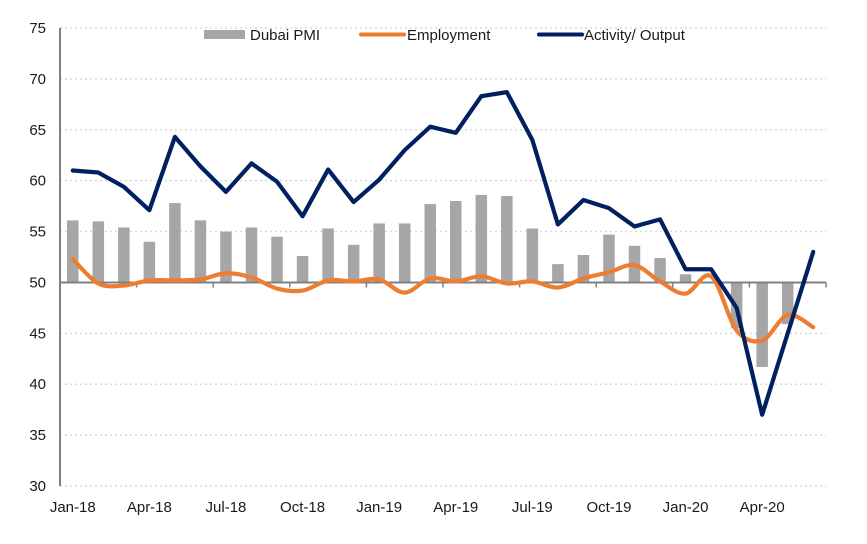 Image resolution: width=867 pixels, height=544 pixels. What do you see at coordinates (532, 507) in the screenshot?
I see `x-tick-label: Jul-19` at bounding box center [532, 507].